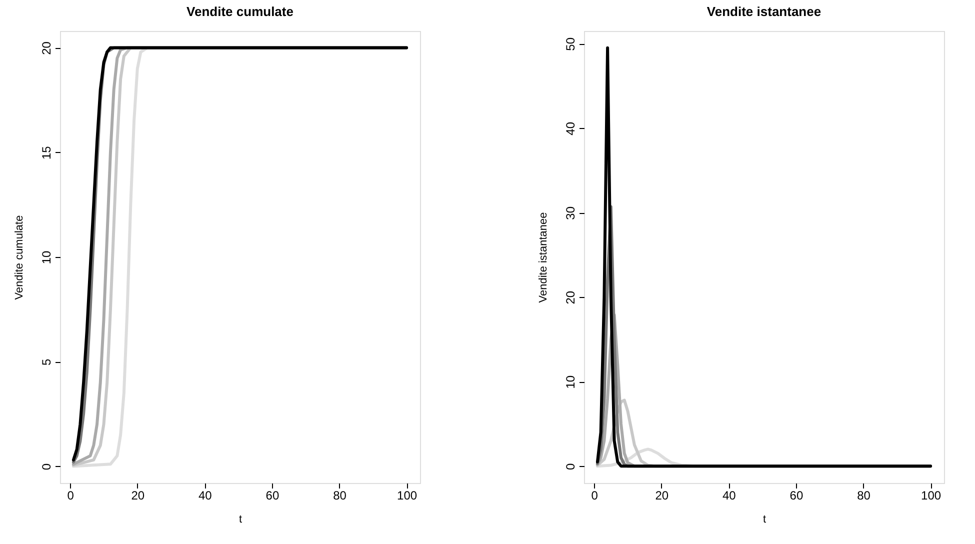  What do you see at coordinates (764, 11) in the screenshot?
I see `chart-title: Vendite istantanee` at bounding box center [764, 11].